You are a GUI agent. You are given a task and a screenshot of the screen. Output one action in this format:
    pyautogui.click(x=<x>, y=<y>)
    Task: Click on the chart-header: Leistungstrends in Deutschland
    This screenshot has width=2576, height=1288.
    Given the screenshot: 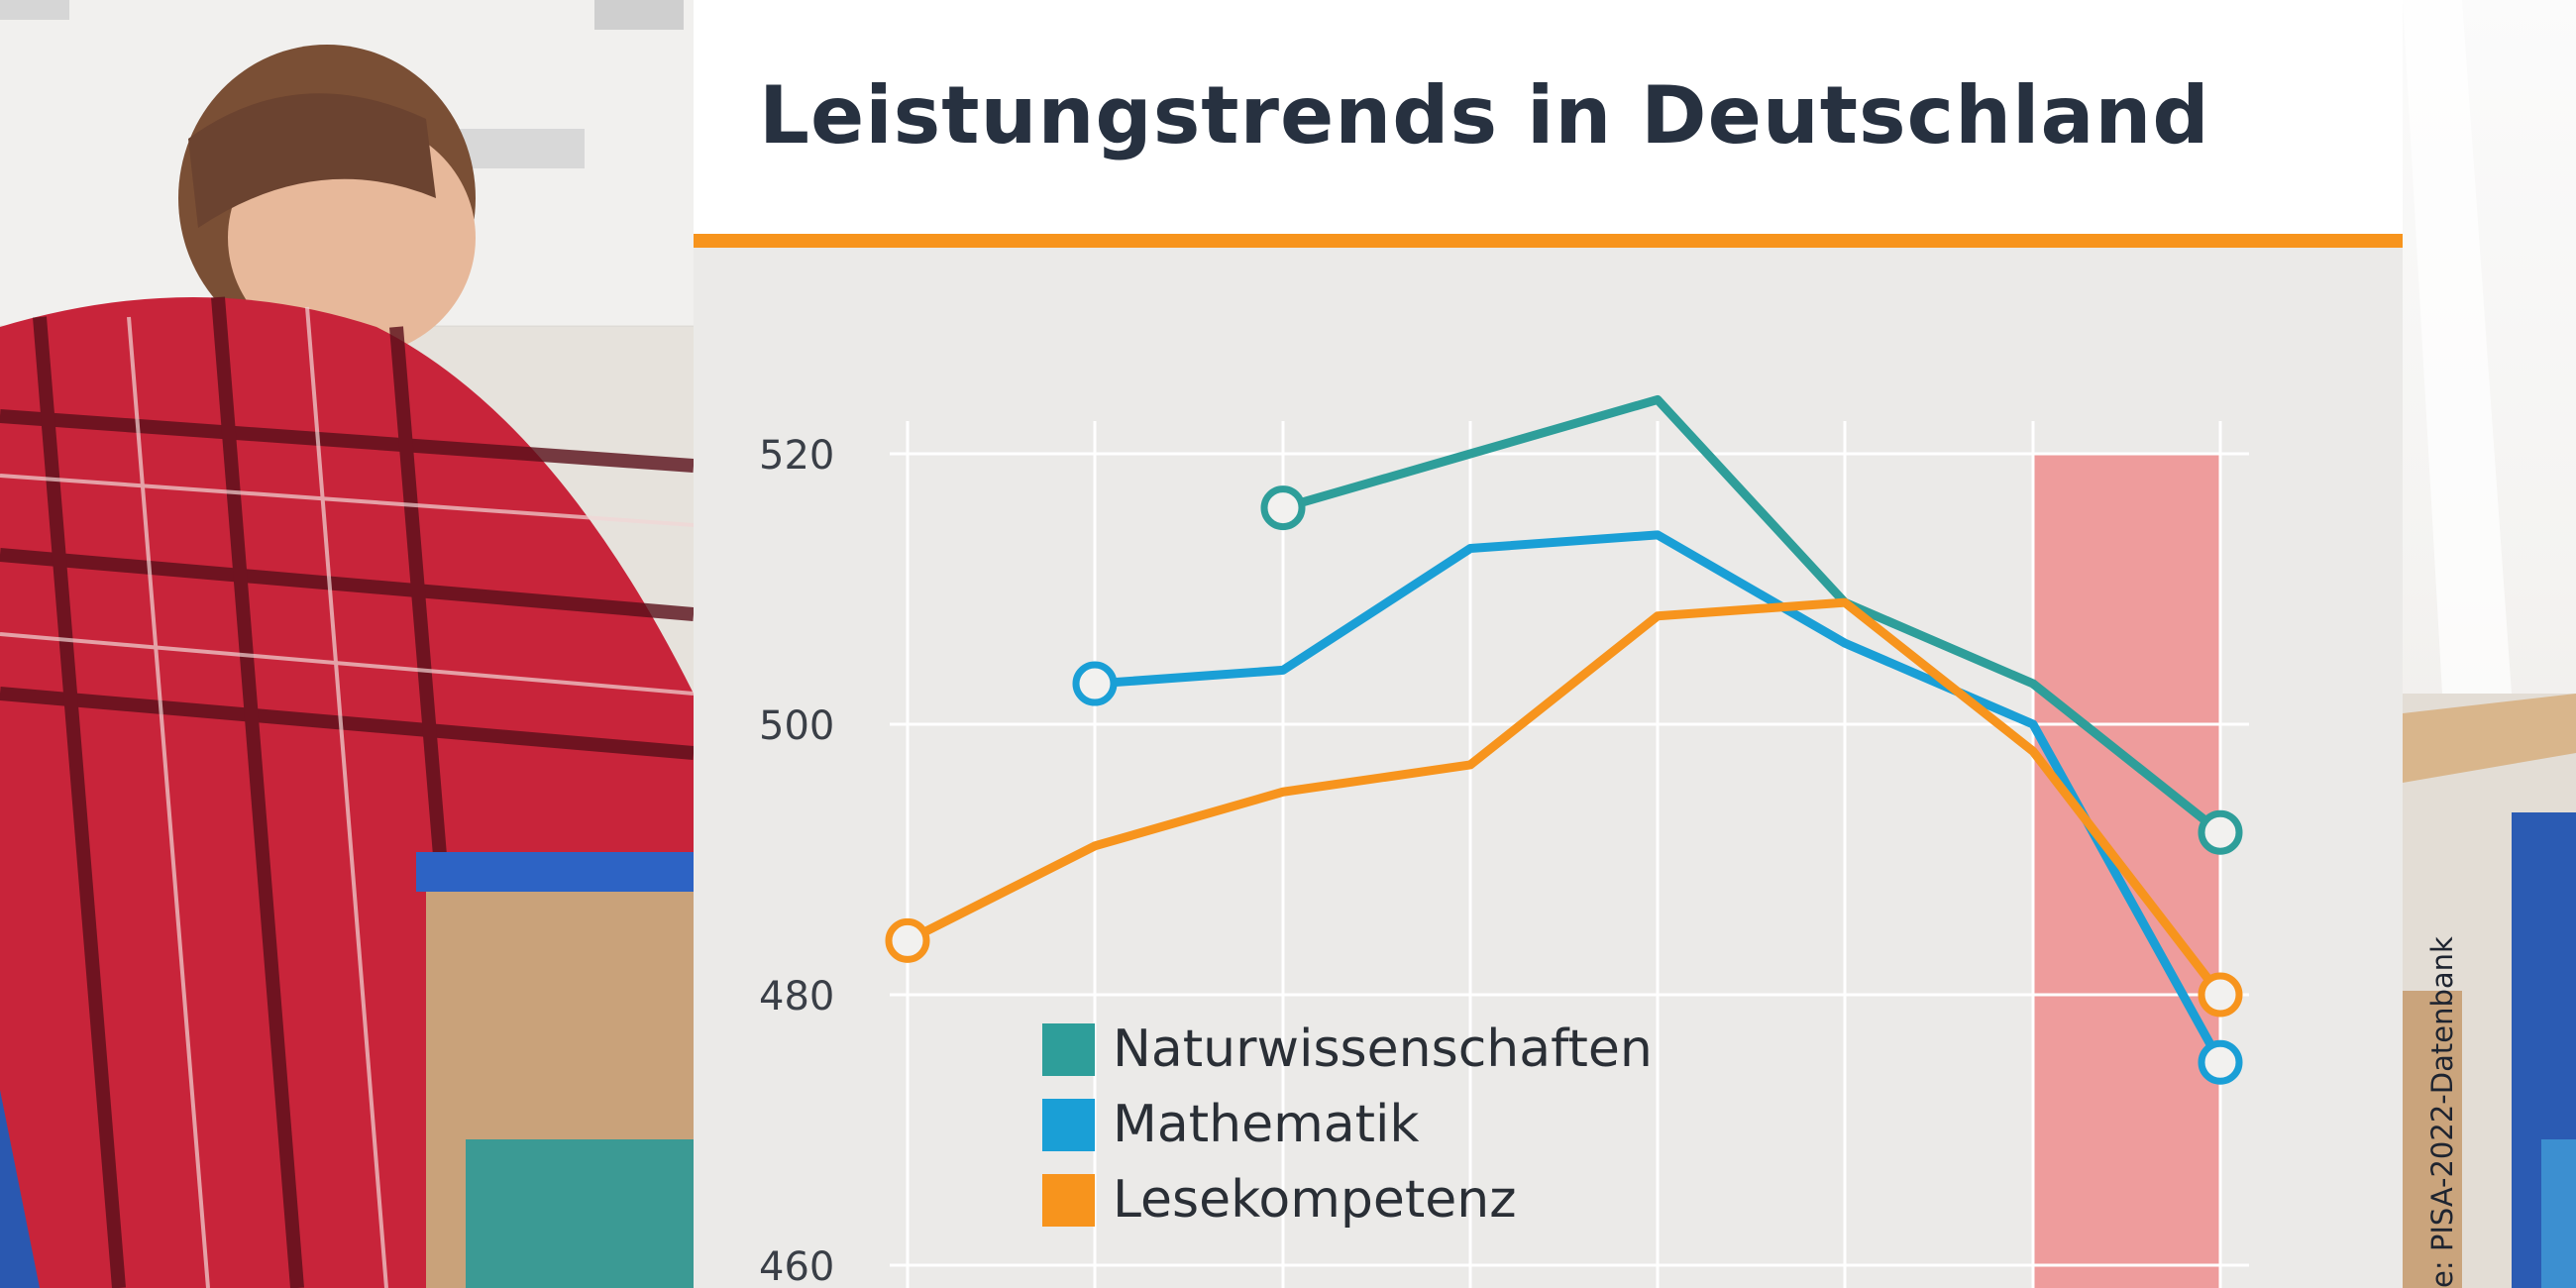 What is the action you would take?
    pyautogui.click(x=1548, y=117)
    